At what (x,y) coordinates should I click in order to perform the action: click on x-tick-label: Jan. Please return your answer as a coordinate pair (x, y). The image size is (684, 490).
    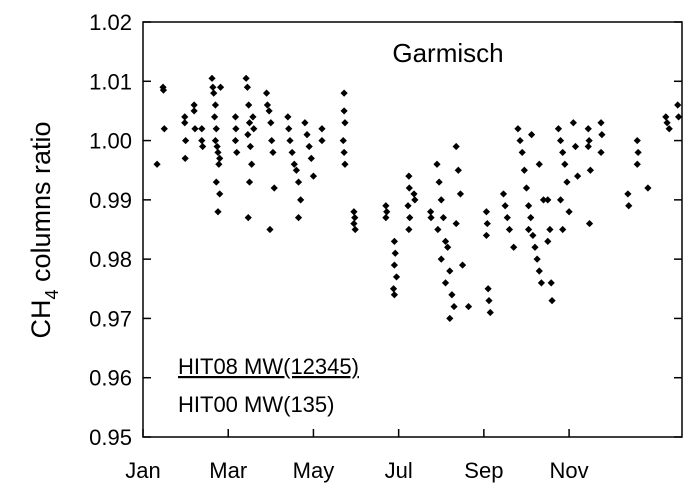
    Looking at the image, I should click on (142, 470).